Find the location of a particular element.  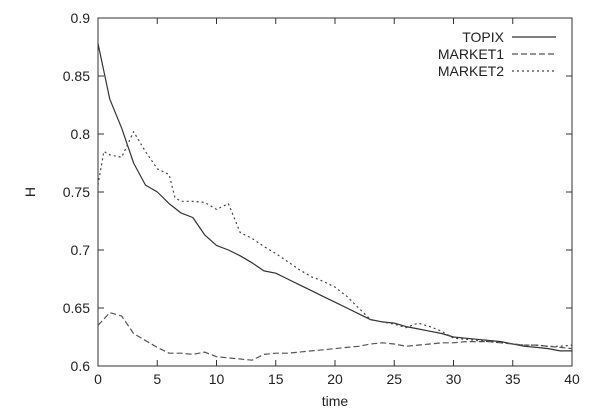

legend-label-market2: MARKET2 is located at coordinates (471, 71).